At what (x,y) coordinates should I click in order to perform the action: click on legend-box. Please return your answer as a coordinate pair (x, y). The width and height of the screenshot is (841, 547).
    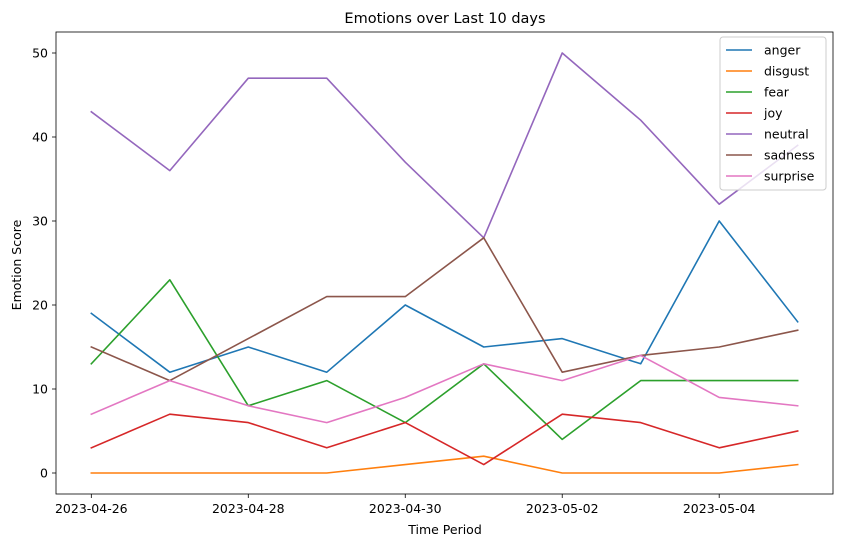
    Looking at the image, I should click on (773, 113).